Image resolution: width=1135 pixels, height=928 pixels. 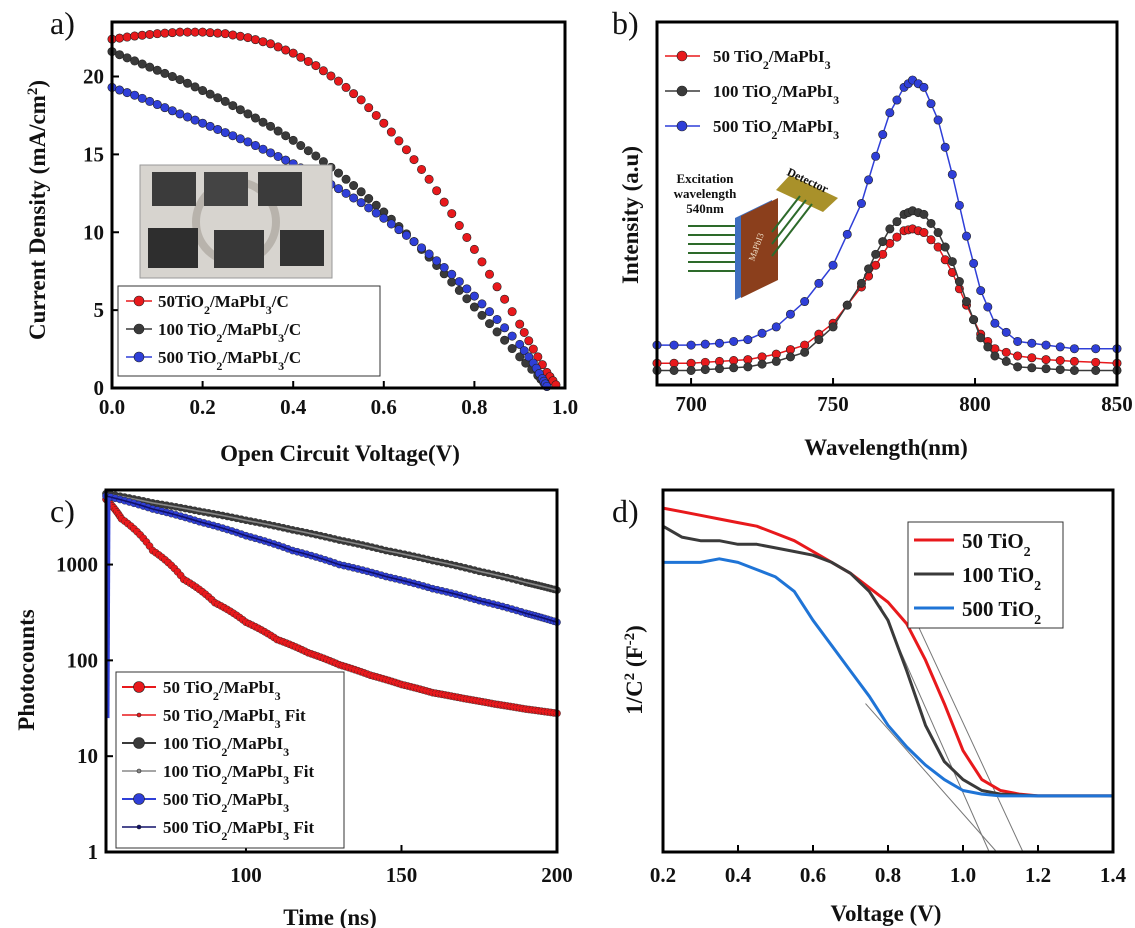 I want to click on panel-c-xtick-label-2: 200, so click(x=557, y=875).